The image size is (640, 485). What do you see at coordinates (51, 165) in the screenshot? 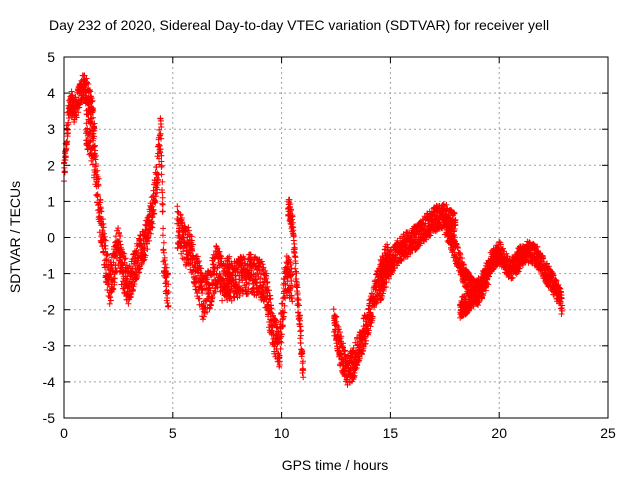
I see `y-tick-label: 2` at bounding box center [51, 165].